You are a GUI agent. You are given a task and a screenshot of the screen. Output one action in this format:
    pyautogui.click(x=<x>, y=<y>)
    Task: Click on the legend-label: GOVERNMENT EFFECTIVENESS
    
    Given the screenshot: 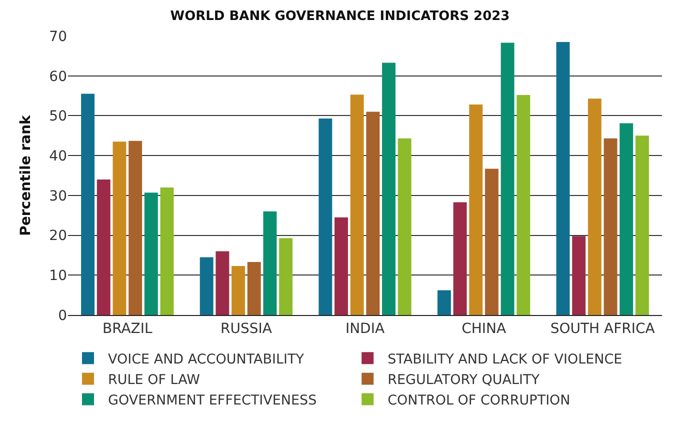 What is the action you would take?
    pyautogui.click(x=212, y=400)
    